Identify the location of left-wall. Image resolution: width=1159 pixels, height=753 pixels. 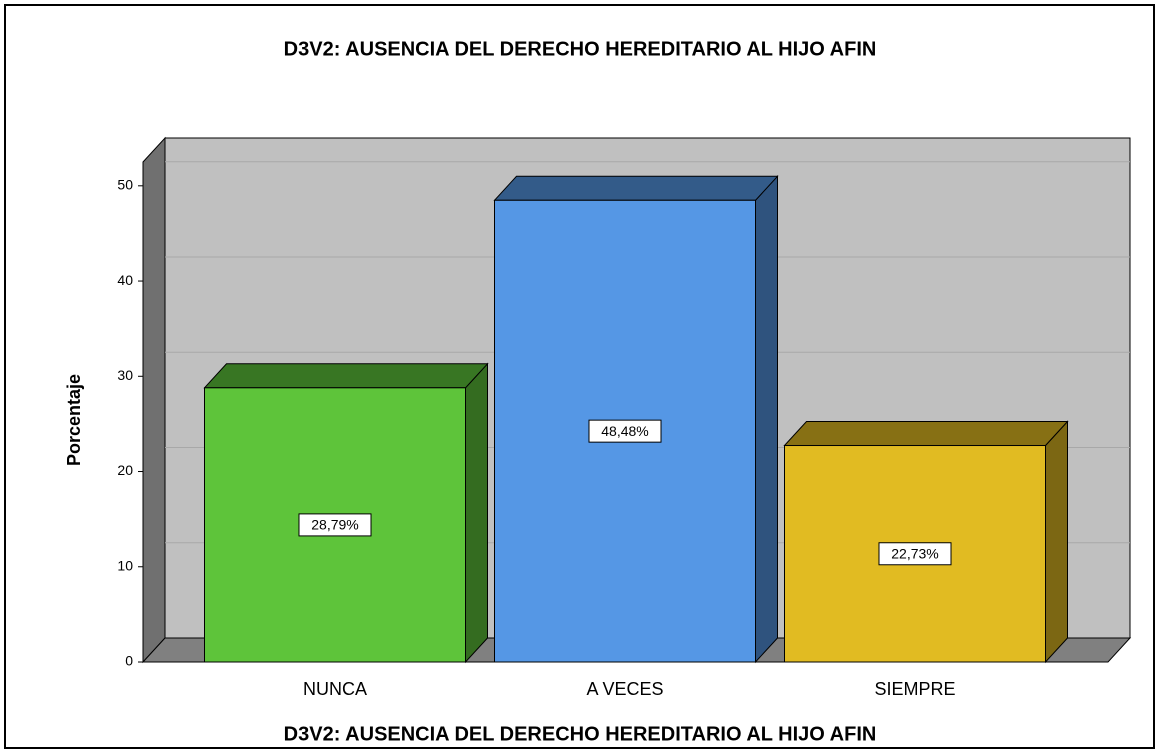
(154, 400).